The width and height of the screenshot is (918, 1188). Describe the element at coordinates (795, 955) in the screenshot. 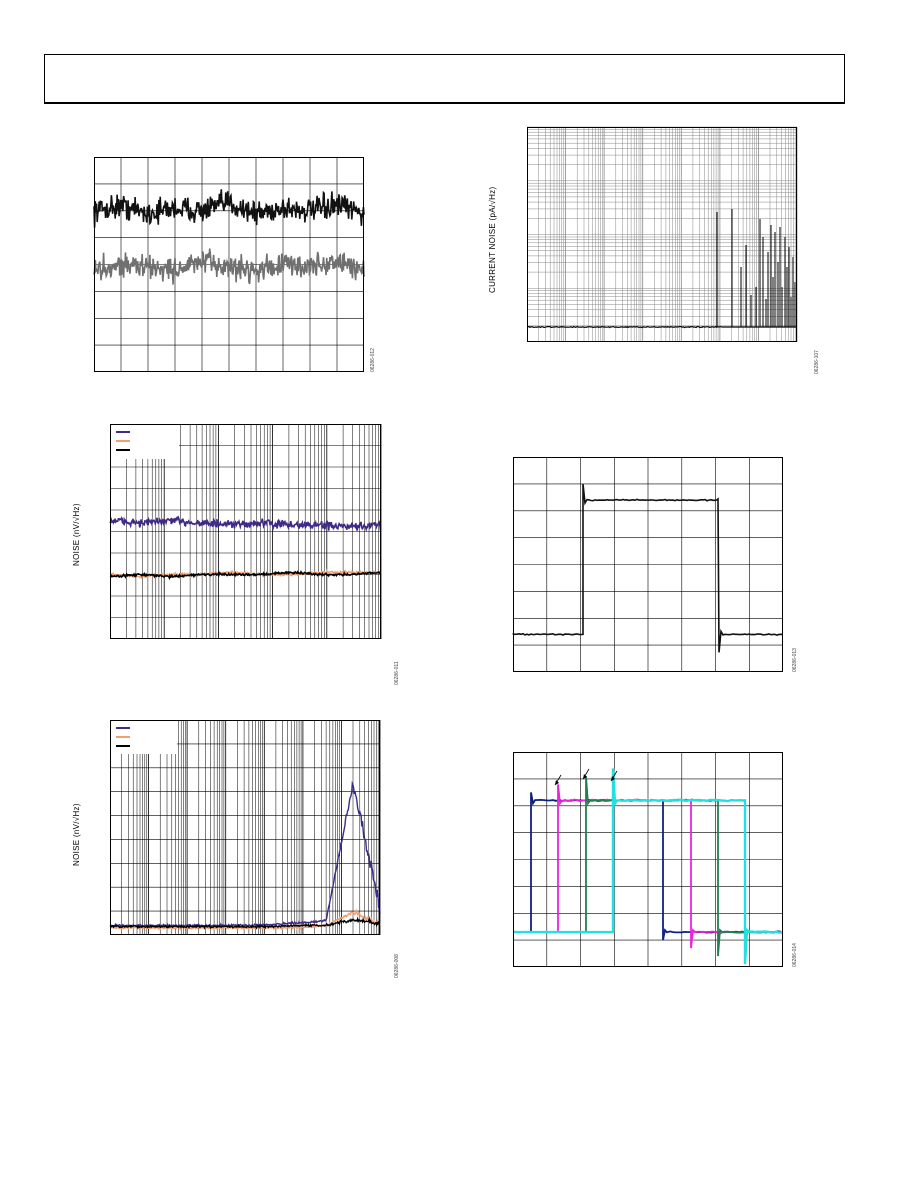

I see `figure-code-6: 06286-014` at that location.